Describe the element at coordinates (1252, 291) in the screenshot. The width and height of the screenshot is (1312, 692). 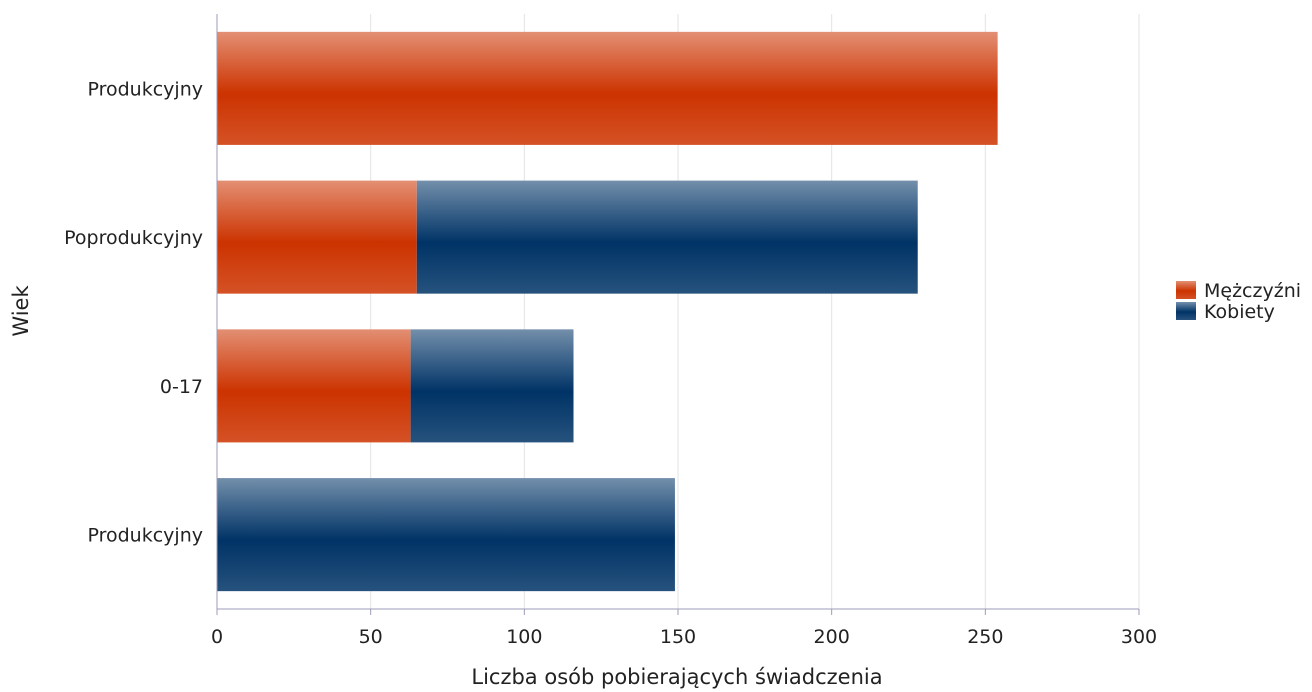
I see `legend-label: Mężczyźni` at that location.